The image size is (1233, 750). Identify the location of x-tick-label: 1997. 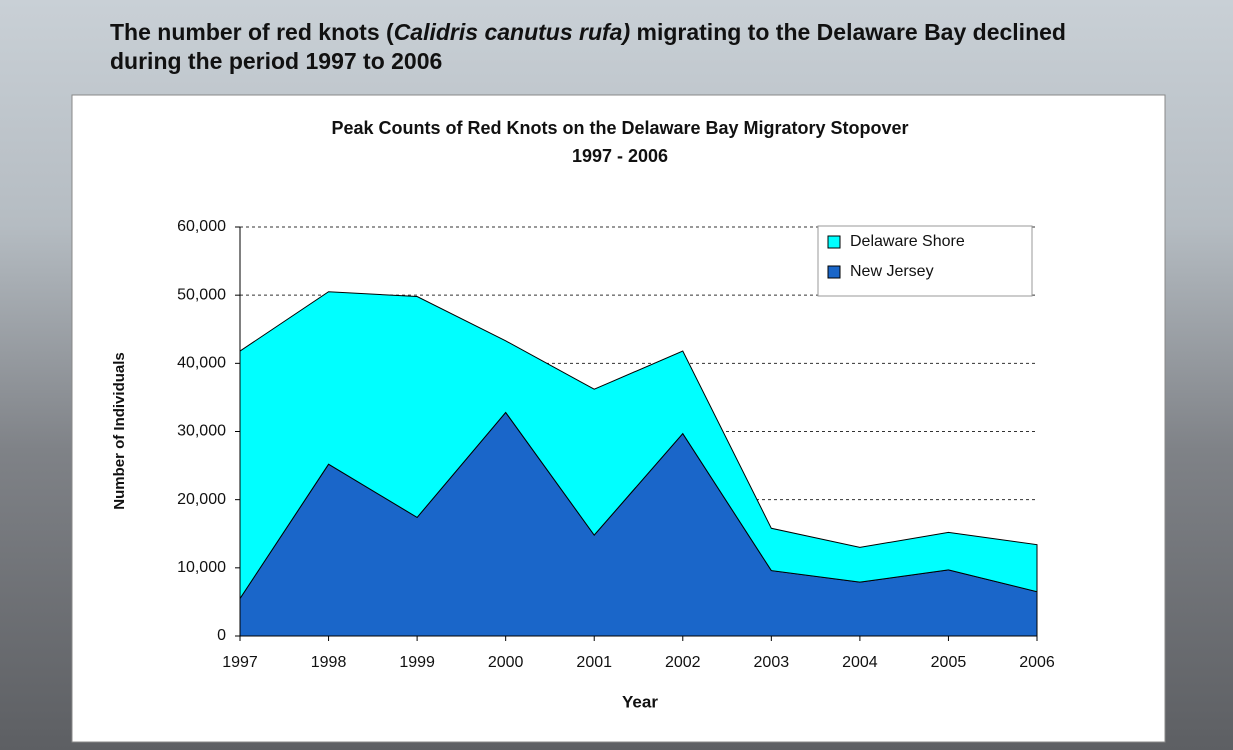
(240, 662).